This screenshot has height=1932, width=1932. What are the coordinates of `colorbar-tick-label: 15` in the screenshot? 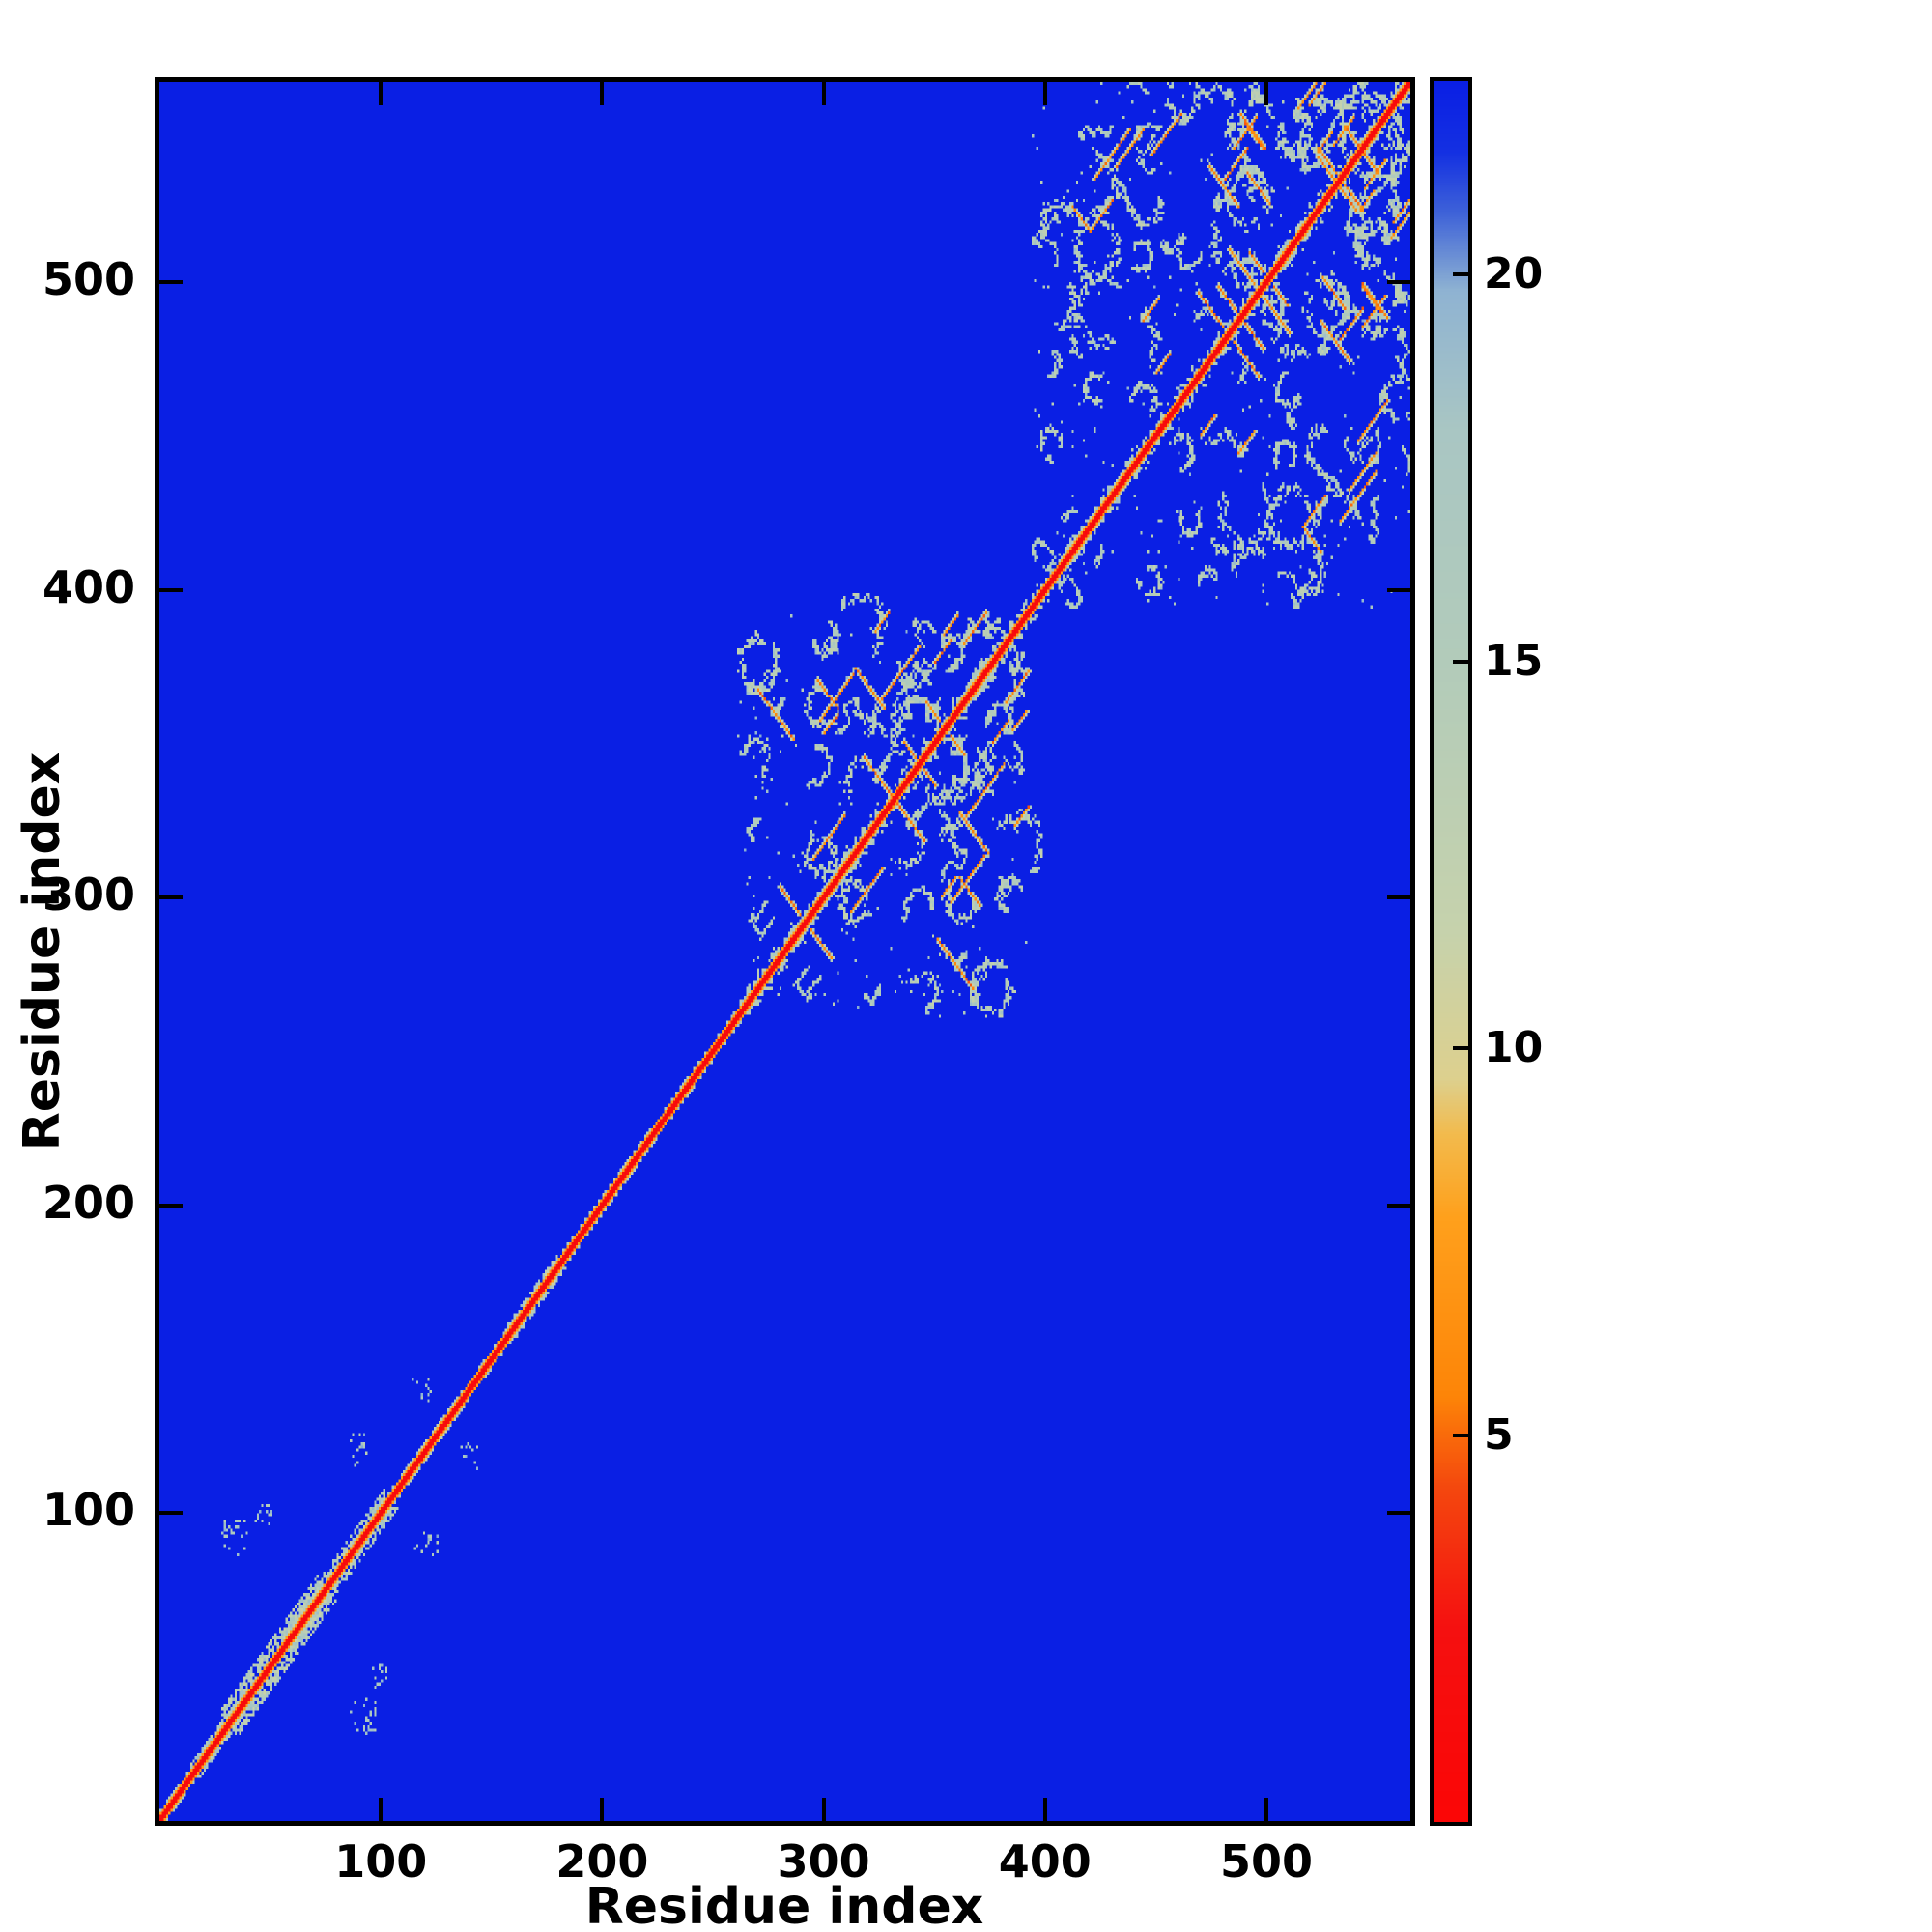 It's located at (1514, 661).